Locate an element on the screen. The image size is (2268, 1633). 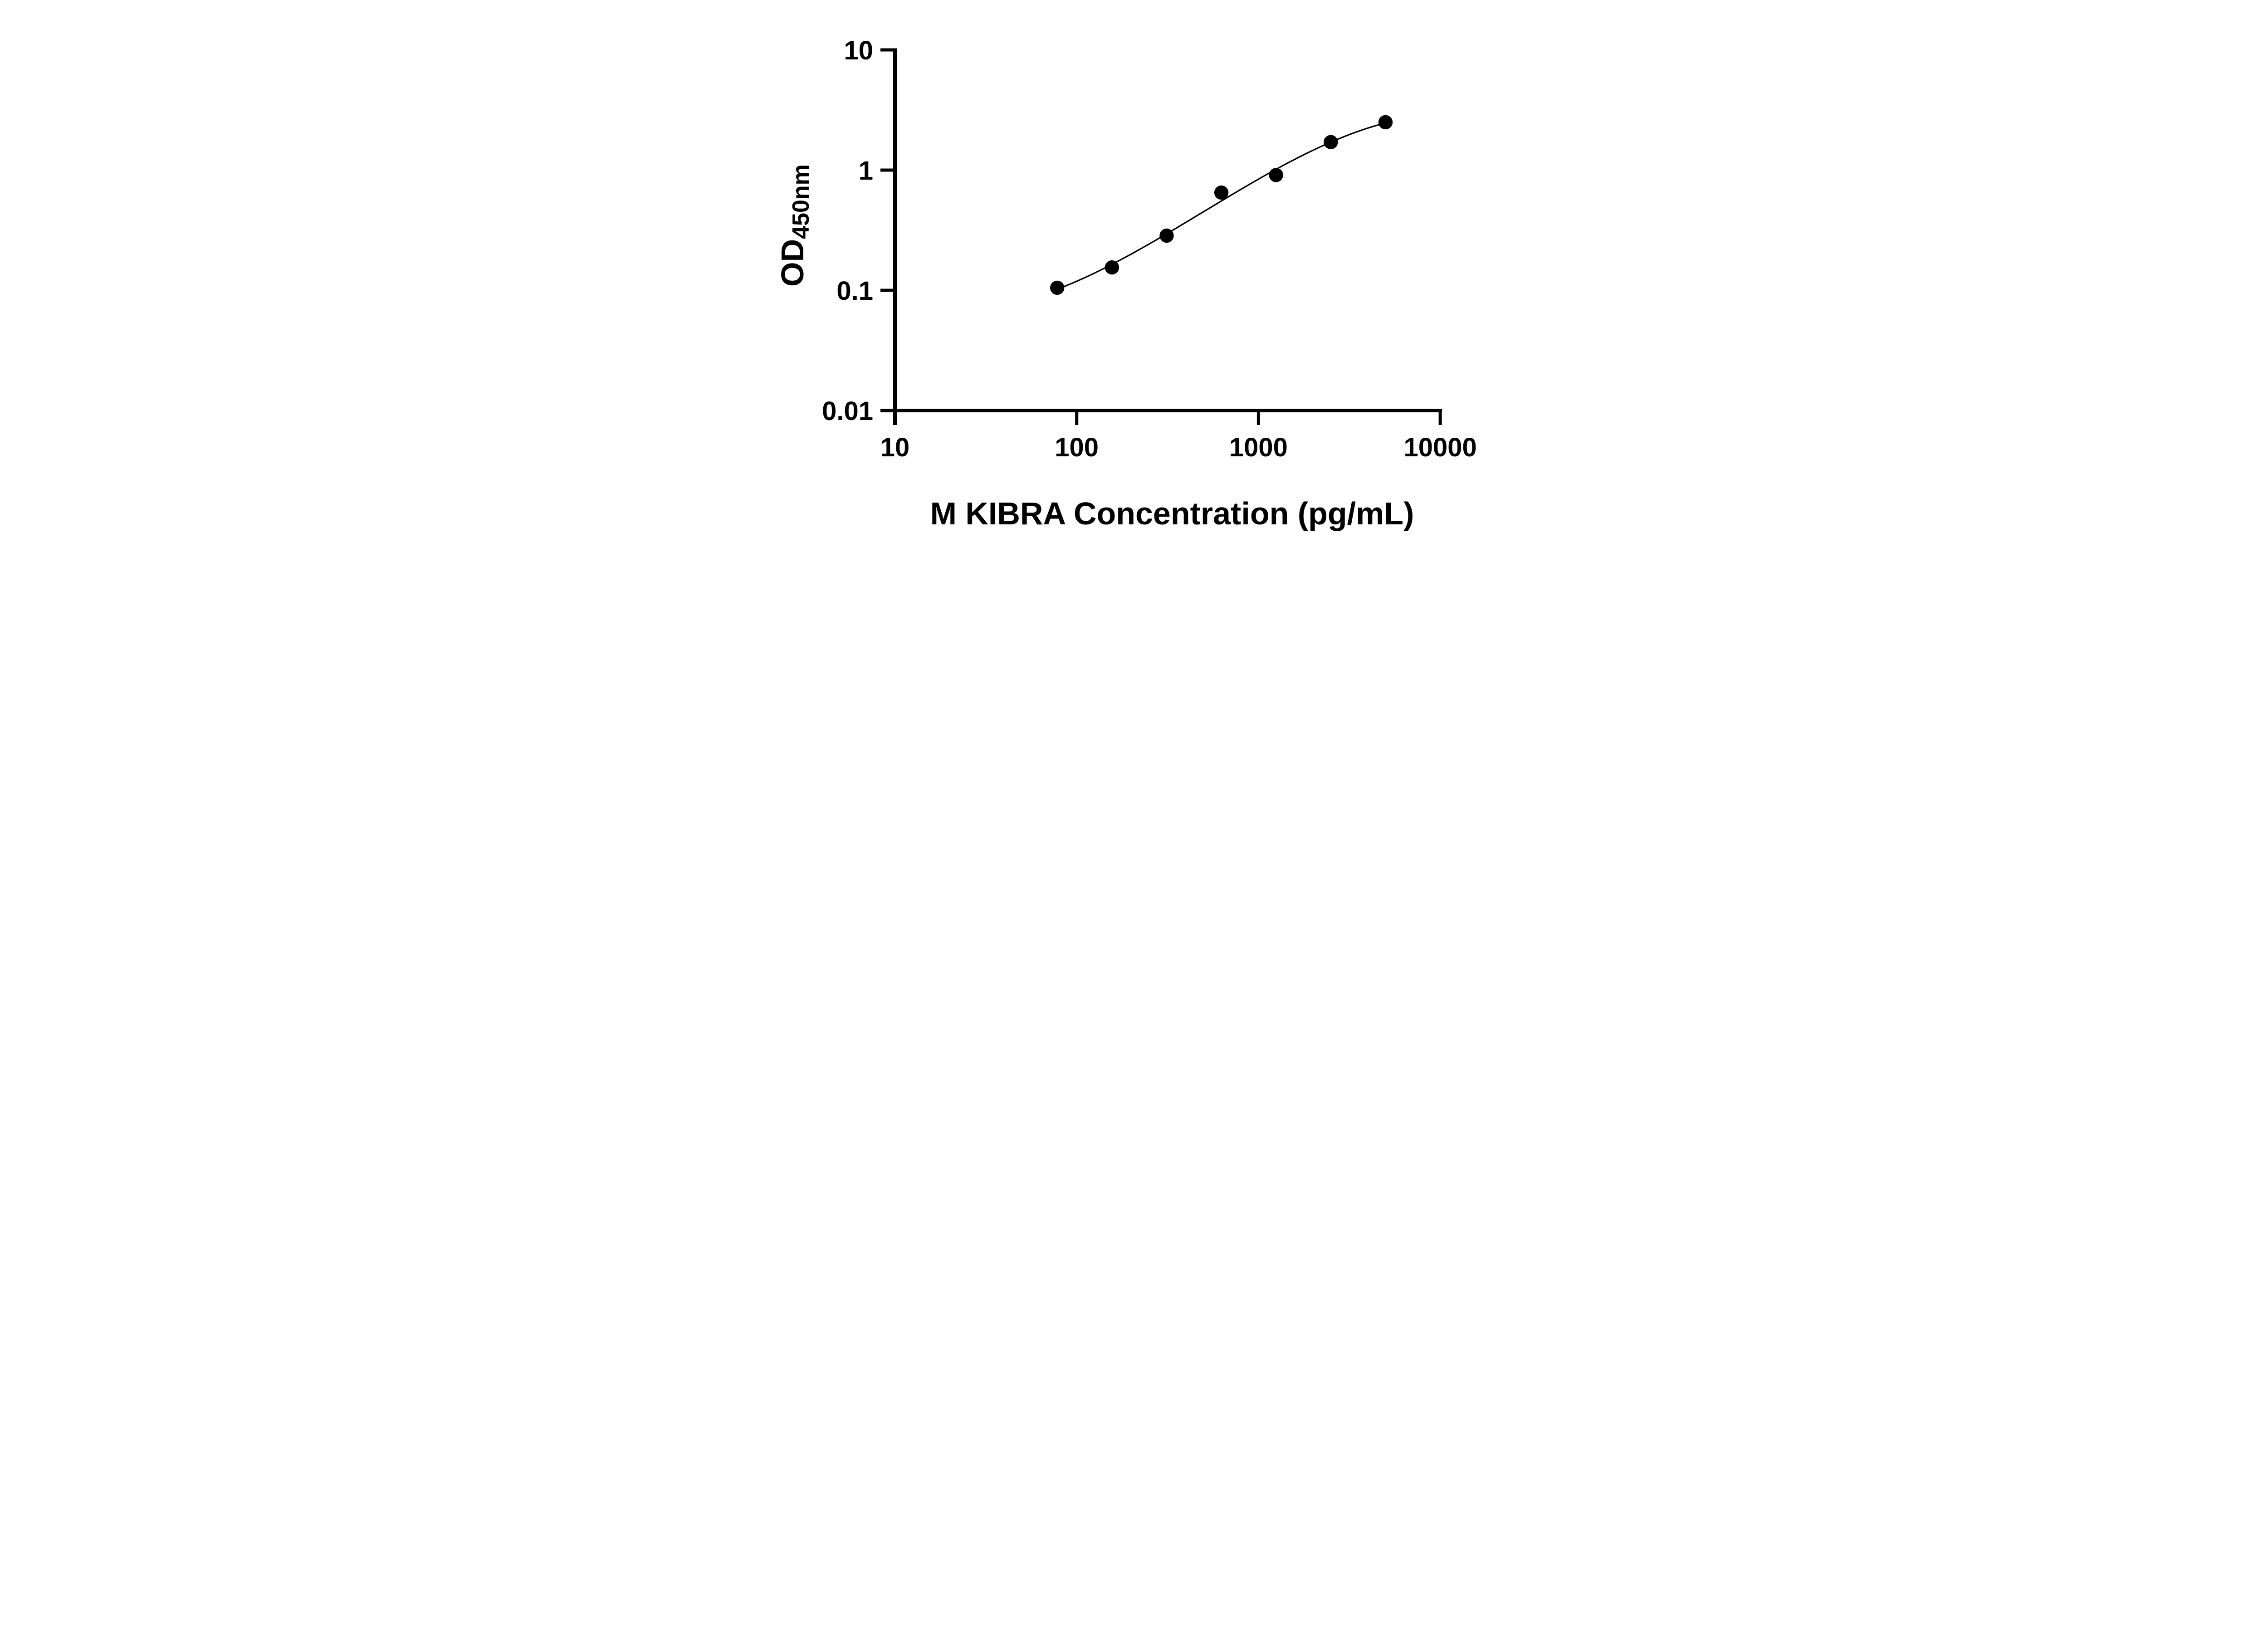
x-tick-label: 10000 is located at coordinates (1439, 447).